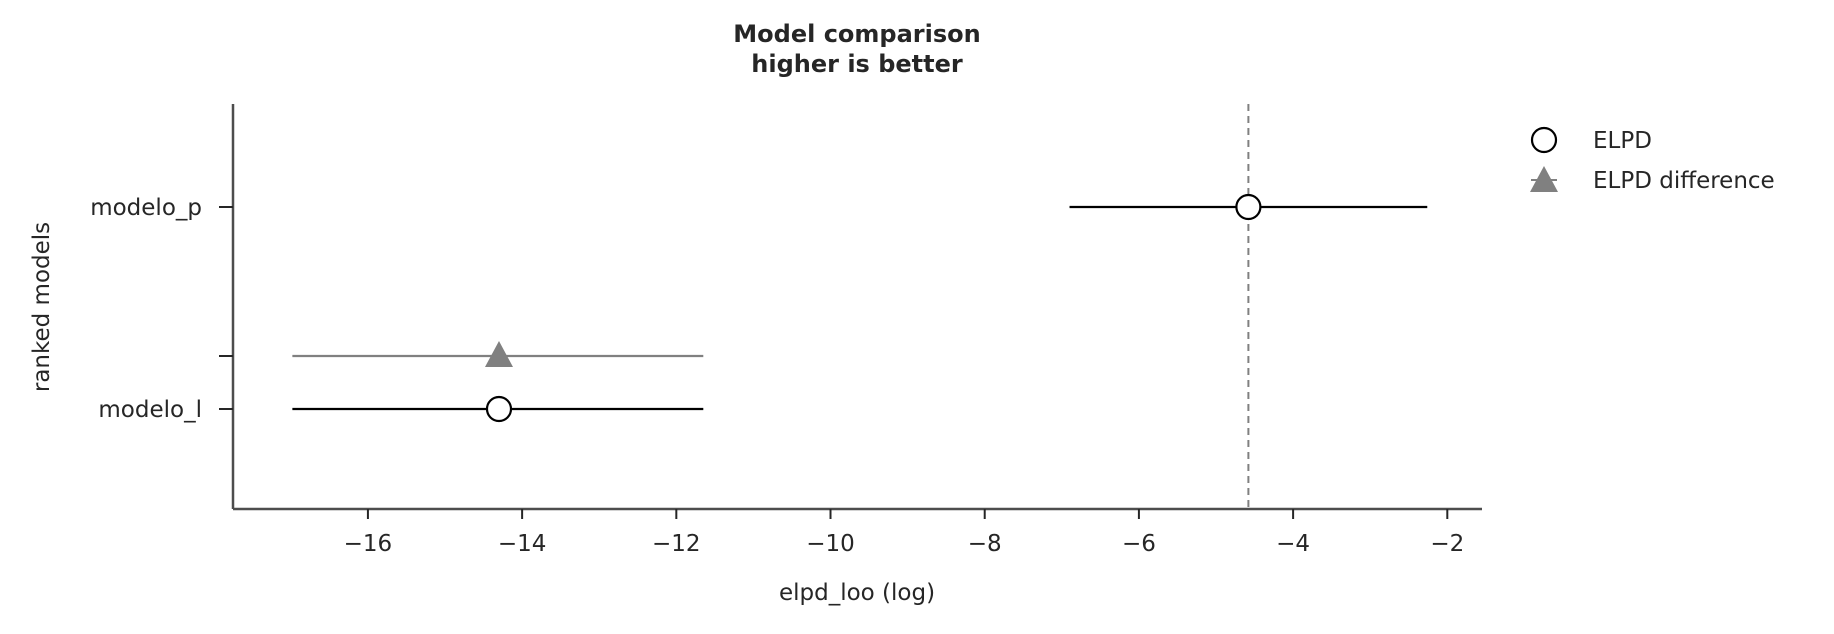  Describe the element at coordinates (985, 544) in the screenshot. I see `x-tick-label: −8` at that location.